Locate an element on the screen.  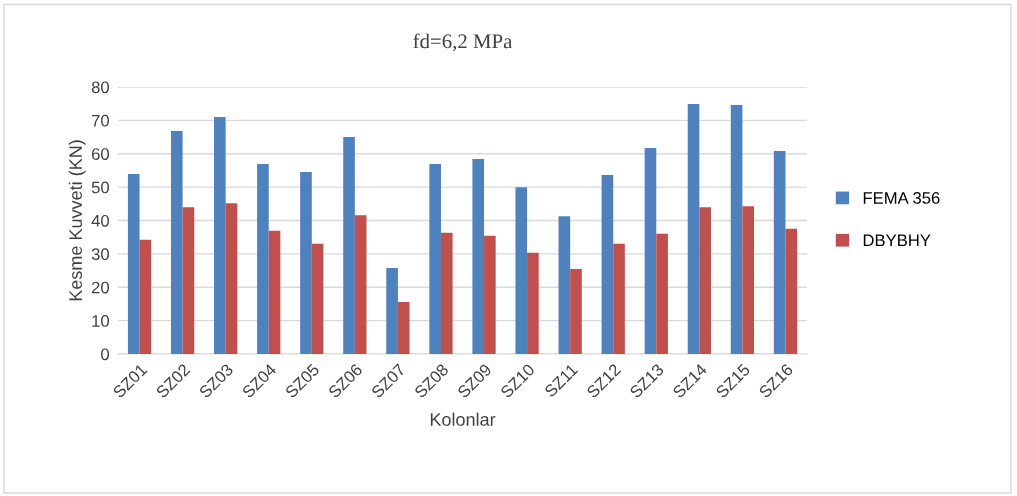
legend-label: FEMA 356 is located at coordinates (901, 198).